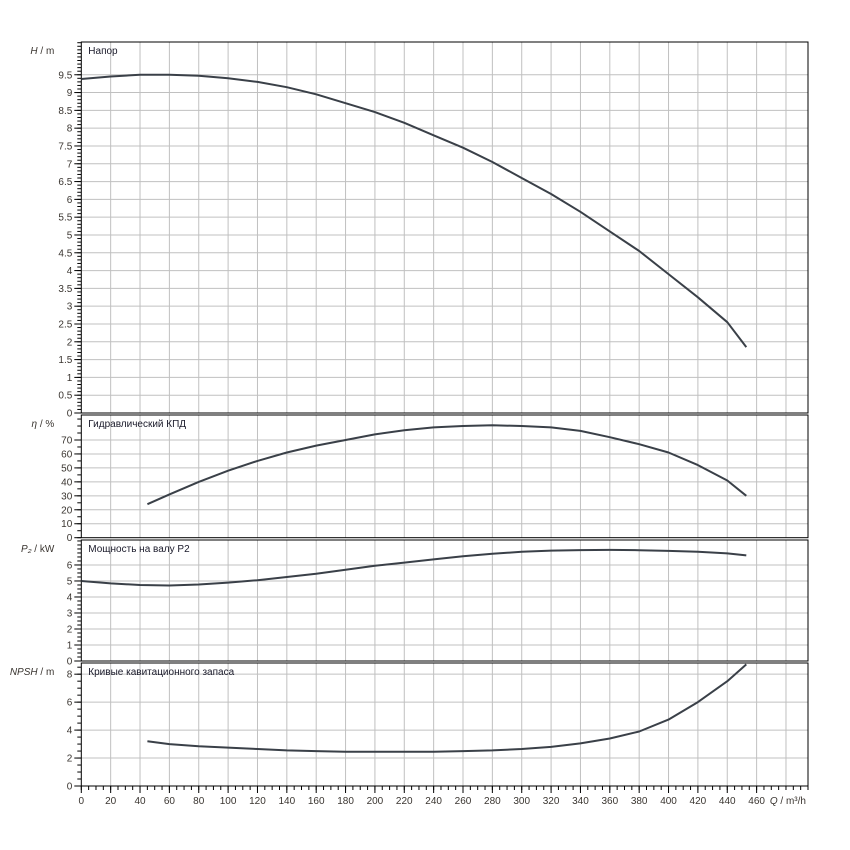  What do you see at coordinates (103, 51) in the screenshot?
I see `panel-title: Напор` at bounding box center [103, 51].